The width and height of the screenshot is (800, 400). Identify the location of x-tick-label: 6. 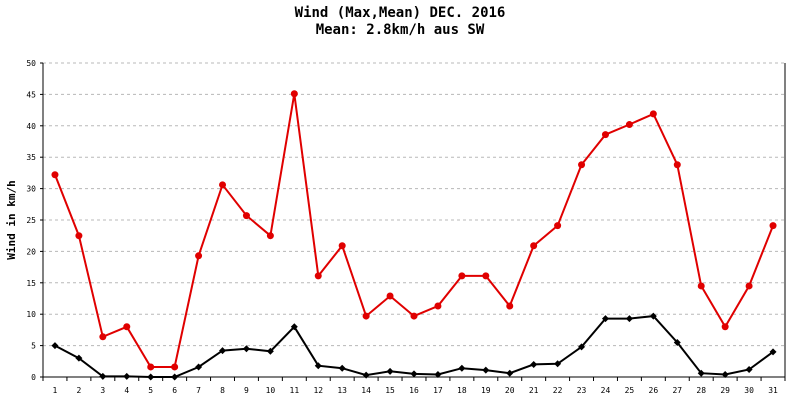
(174, 390).